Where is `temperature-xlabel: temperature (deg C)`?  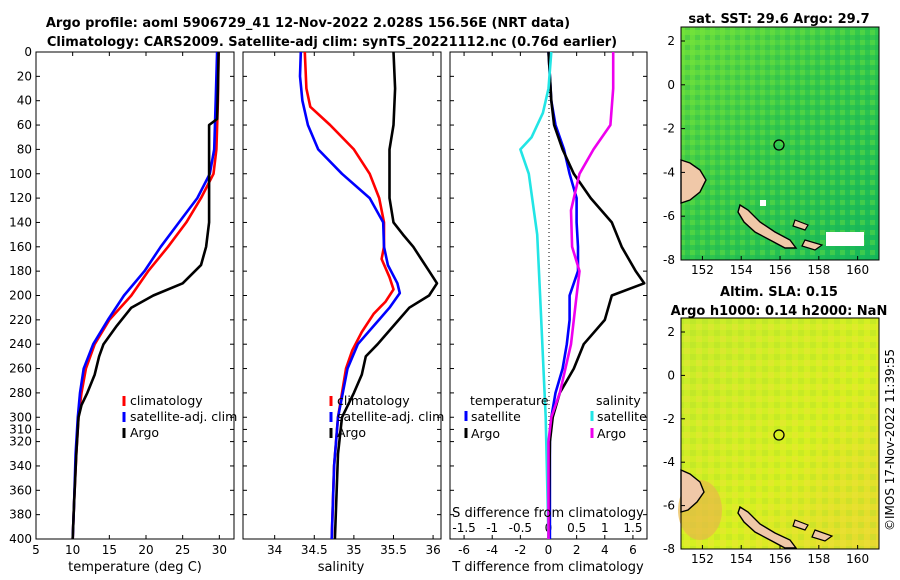
temperature-xlabel: temperature (deg C) is located at coordinates (135, 567).